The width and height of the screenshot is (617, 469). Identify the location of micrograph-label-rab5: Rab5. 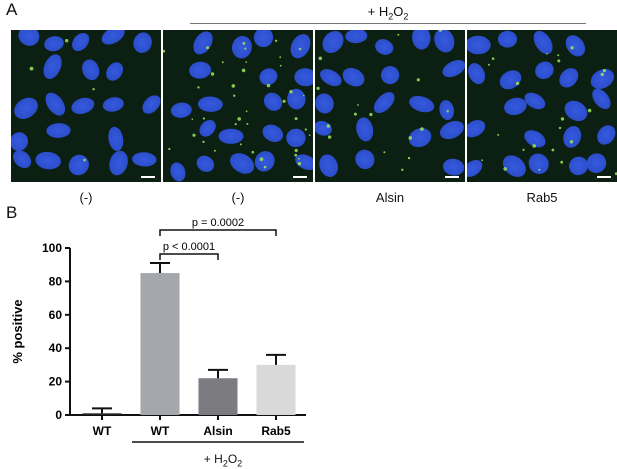
(542, 197).